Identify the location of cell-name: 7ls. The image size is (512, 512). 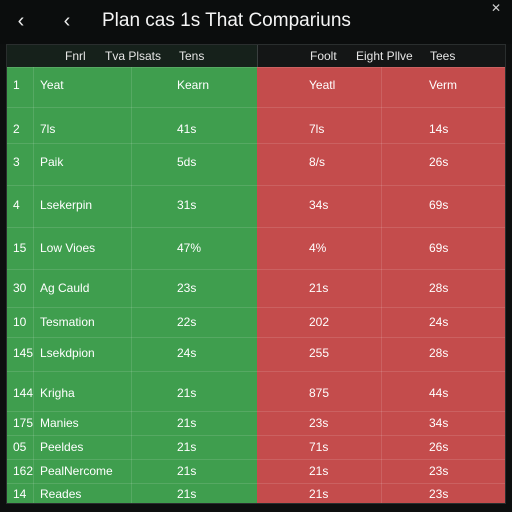
(48, 129).